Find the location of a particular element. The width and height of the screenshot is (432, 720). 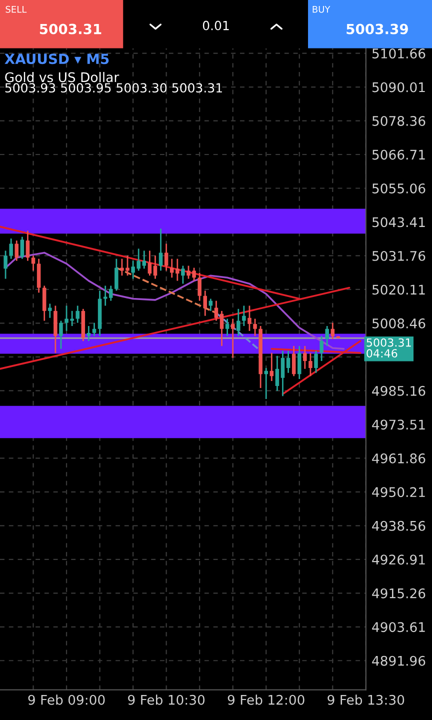

text: Gold vs US Dollar is located at coordinates (62, 77).